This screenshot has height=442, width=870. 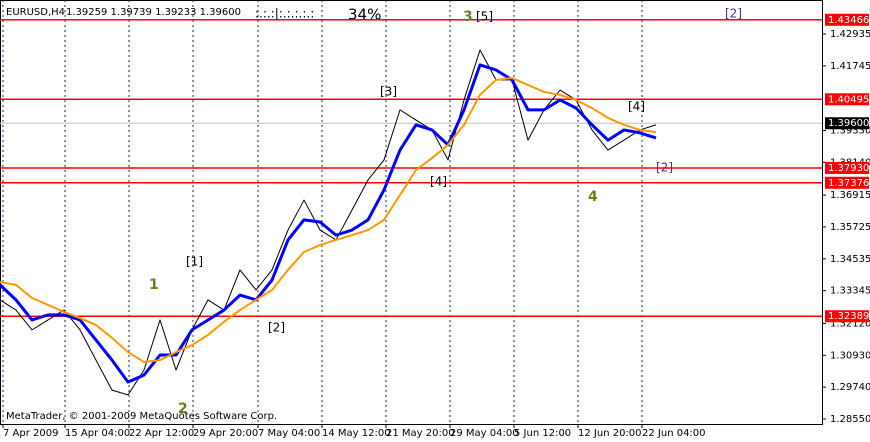 What do you see at coordinates (610, 433) in the screenshot?
I see `x-tick-label: 12 Jun 20:00` at bounding box center [610, 433].